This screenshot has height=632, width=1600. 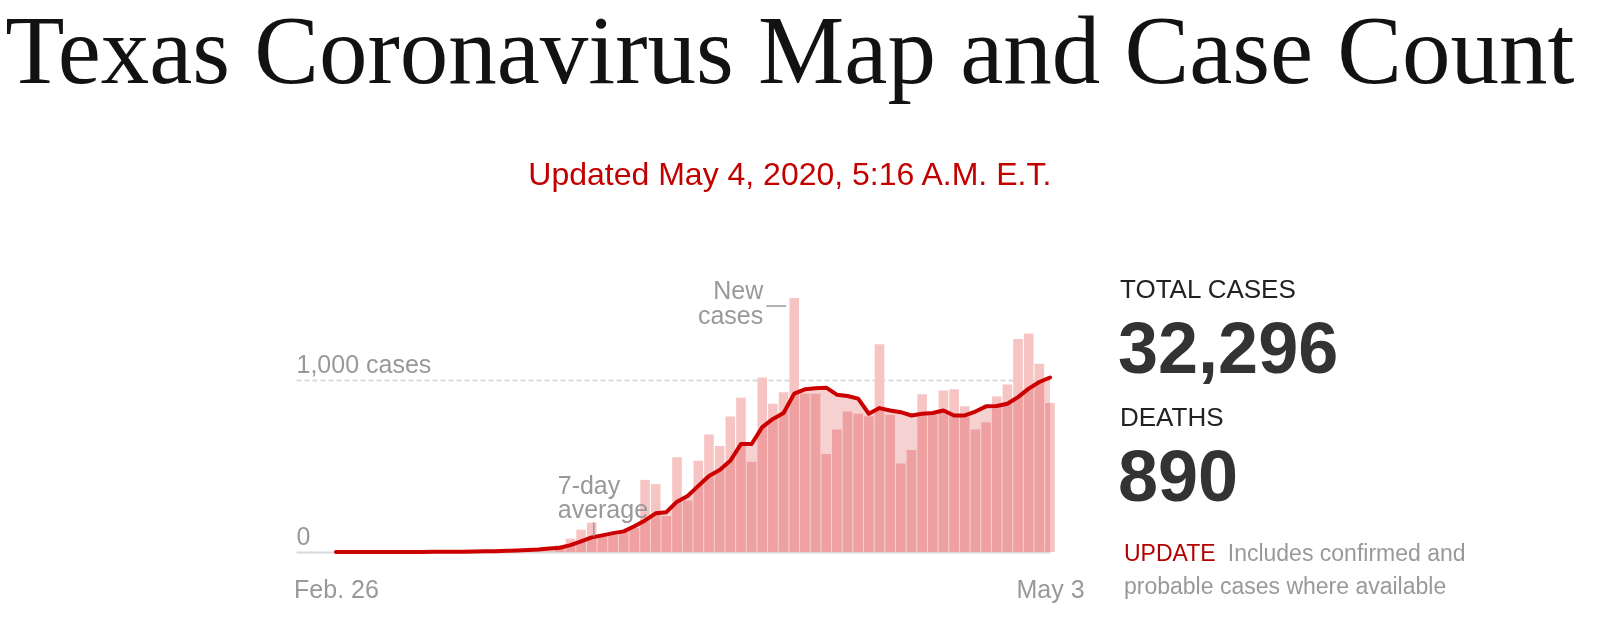 I want to click on category-label: DEATHS, so click(x=1172, y=417).